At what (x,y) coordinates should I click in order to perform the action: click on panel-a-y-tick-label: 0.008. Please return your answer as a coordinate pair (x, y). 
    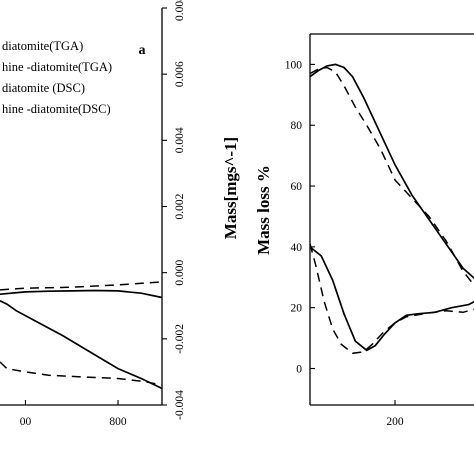
    Looking at the image, I should click on (180, 10).